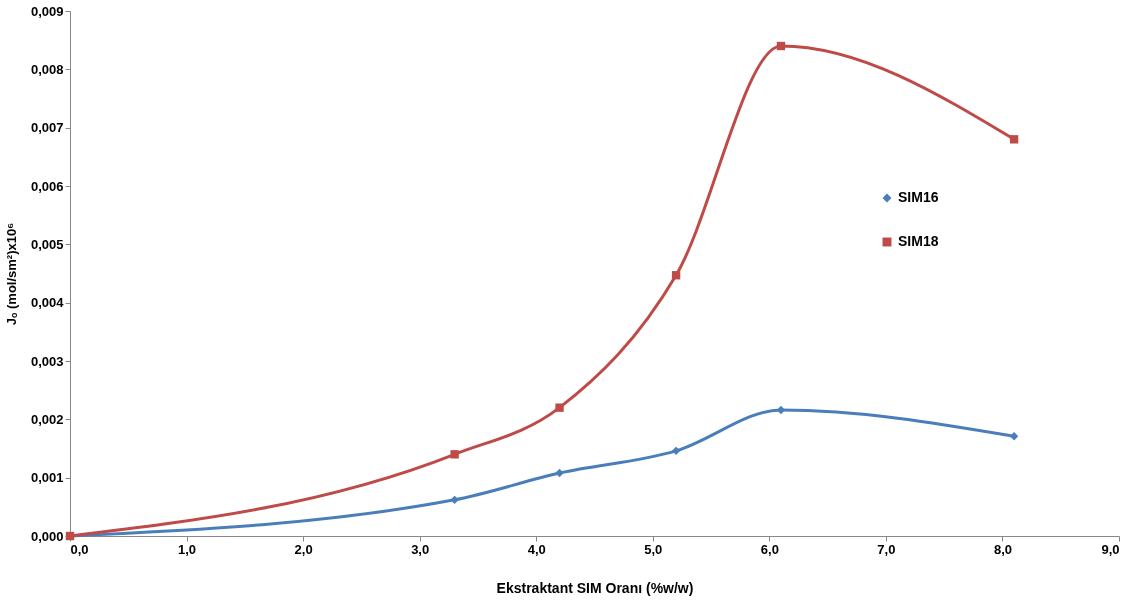  What do you see at coordinates (187, 549) in the screenshot?
I see `x-tick-label: 1,0` at bounding box center [187, 549].